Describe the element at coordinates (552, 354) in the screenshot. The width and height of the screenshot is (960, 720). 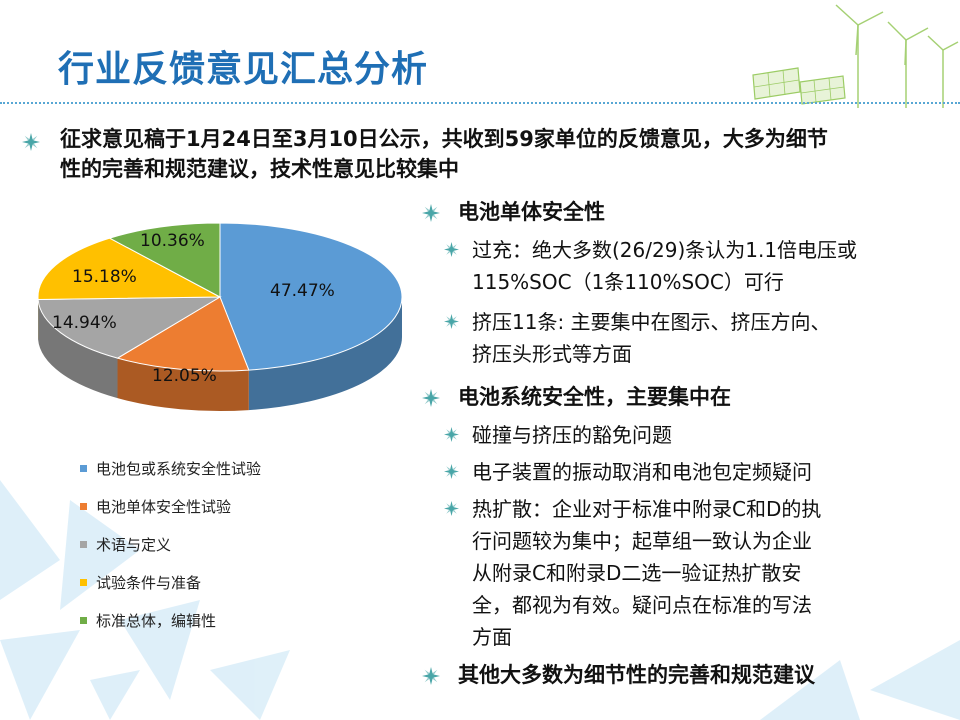
I see `section-1-item-2-line-2: 挤压头形式等方面` at that location.